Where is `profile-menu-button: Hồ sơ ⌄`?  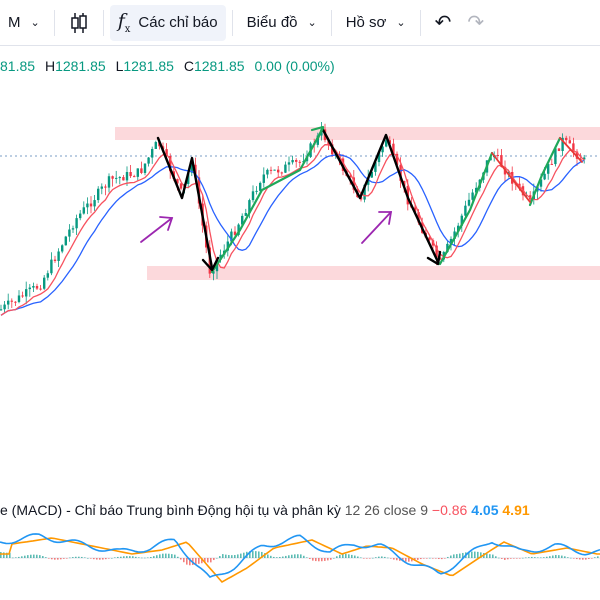 profile-menu-button: Hồ sơ ⌄ is located at coordinates (376, 23).